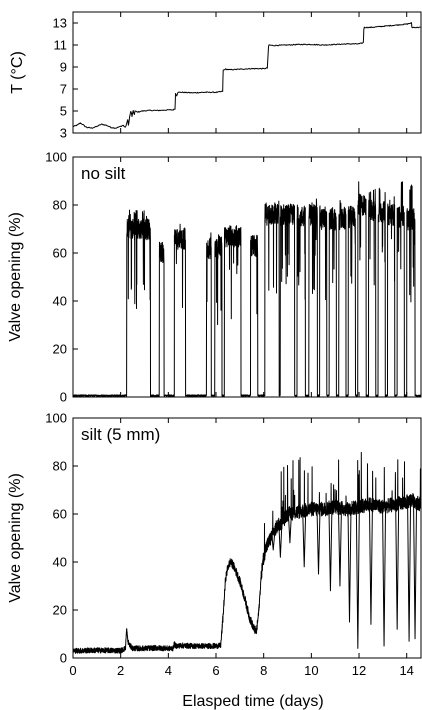  Describe the element at coordinates (60, 301) in the screenshot. I see `y-tick-label-1-2: 40` at that location.